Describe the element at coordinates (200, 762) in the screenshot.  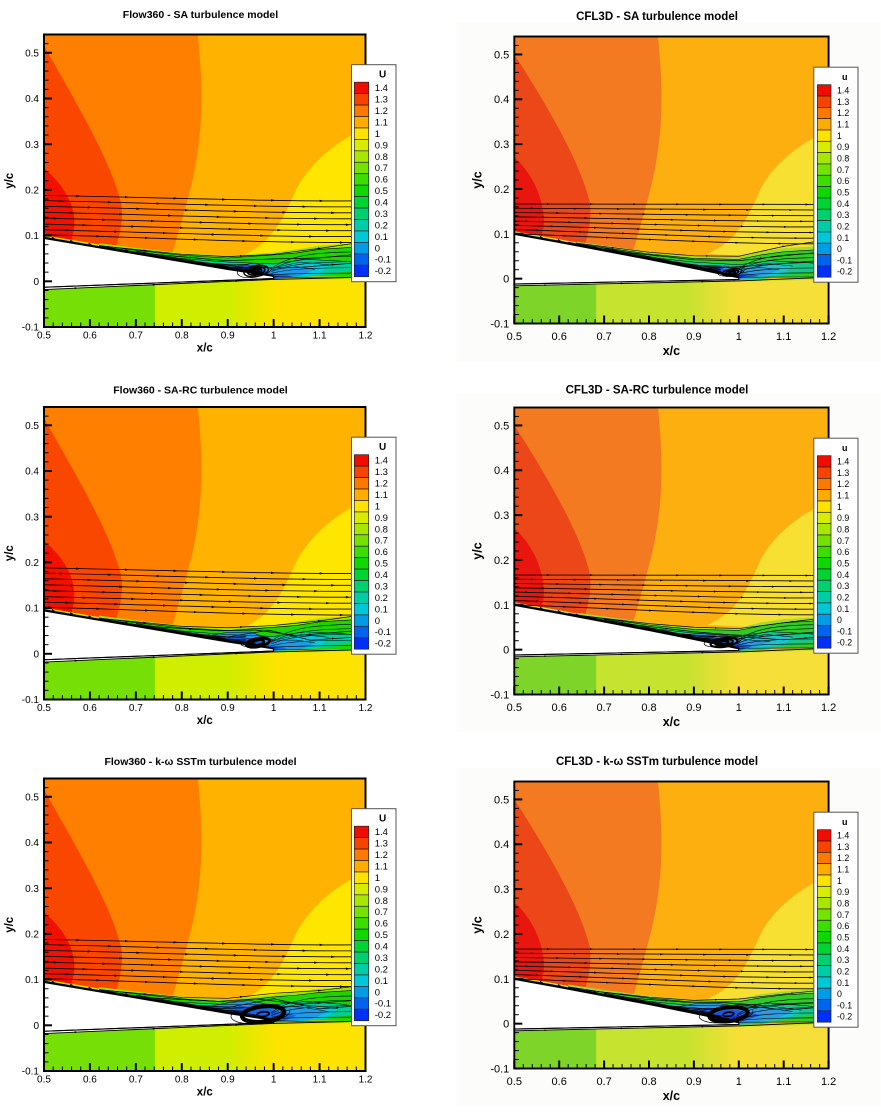
I see `svg-text:Flow360 - k-ω SSTm turbulence: Flow360 - k-ω SSTm turbulence model` at that location.